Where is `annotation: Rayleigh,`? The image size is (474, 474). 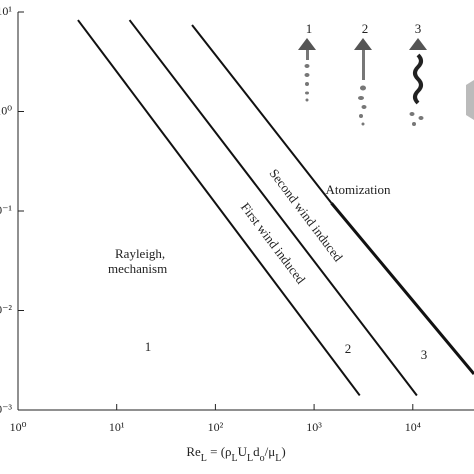 annotation: Rayleigh, is located at coordinates (140, 253).